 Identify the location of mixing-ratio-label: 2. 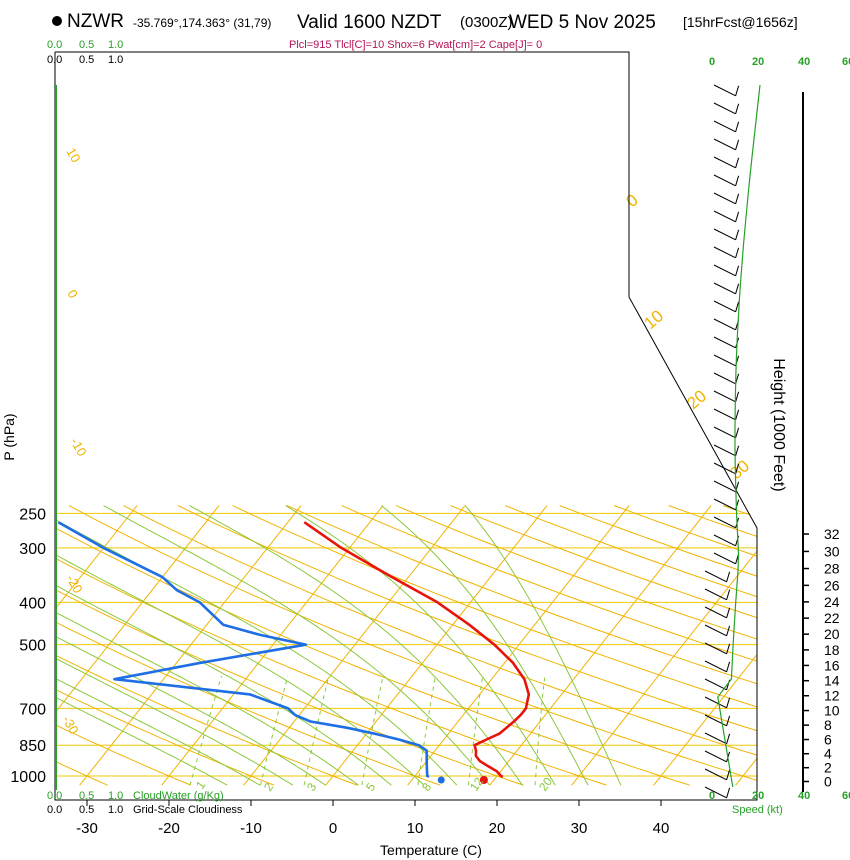
(268, 787).